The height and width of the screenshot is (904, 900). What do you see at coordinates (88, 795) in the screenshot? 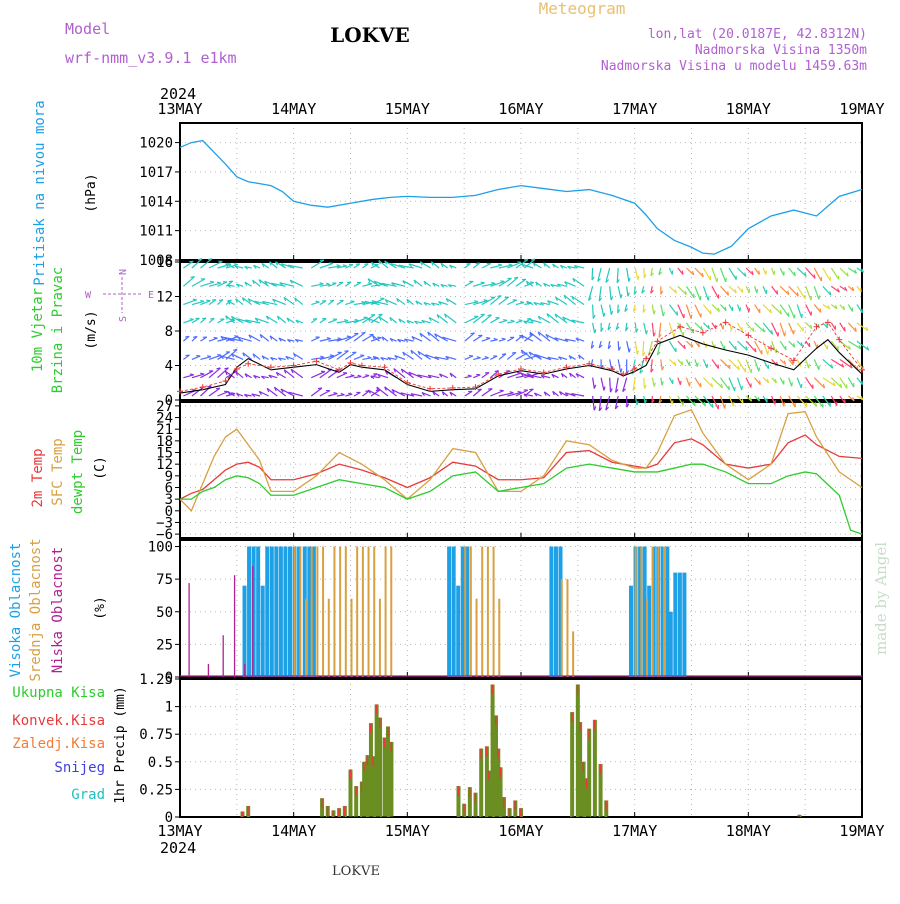
I see `legend-grad: Grad` at bounding box center [88, 795].